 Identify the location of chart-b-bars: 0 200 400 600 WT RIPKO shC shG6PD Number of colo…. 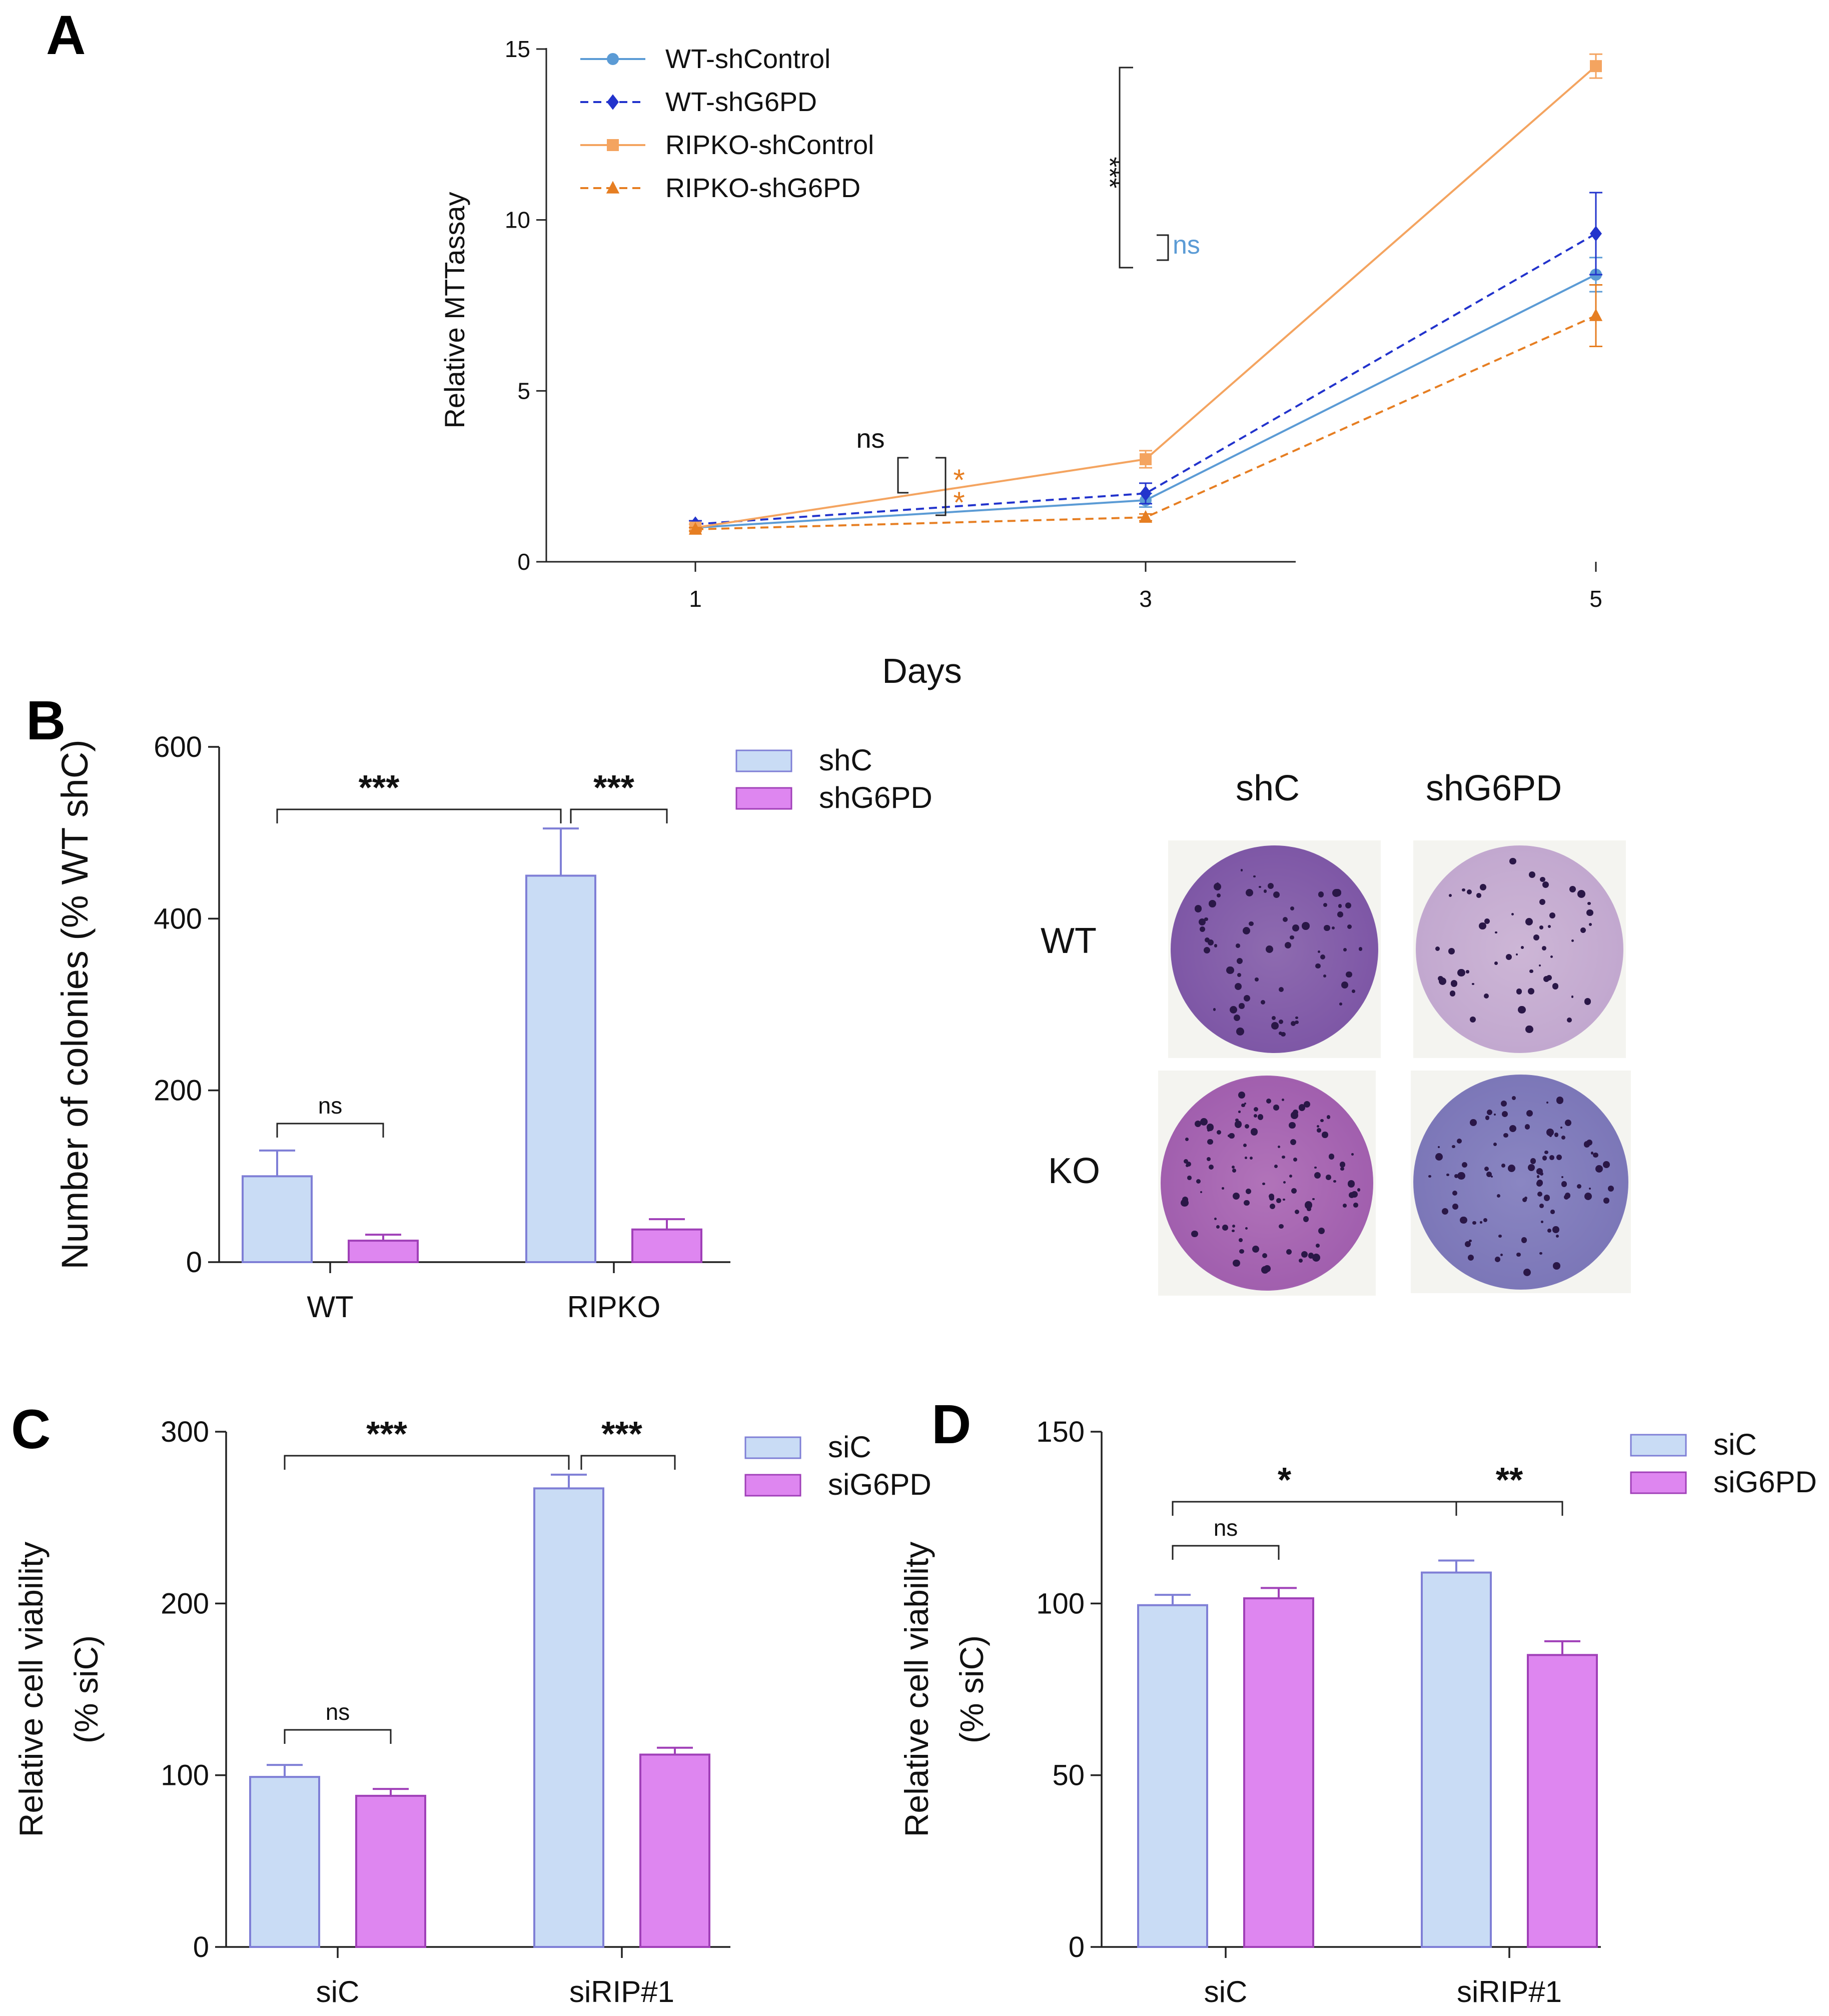
(493, 1027).